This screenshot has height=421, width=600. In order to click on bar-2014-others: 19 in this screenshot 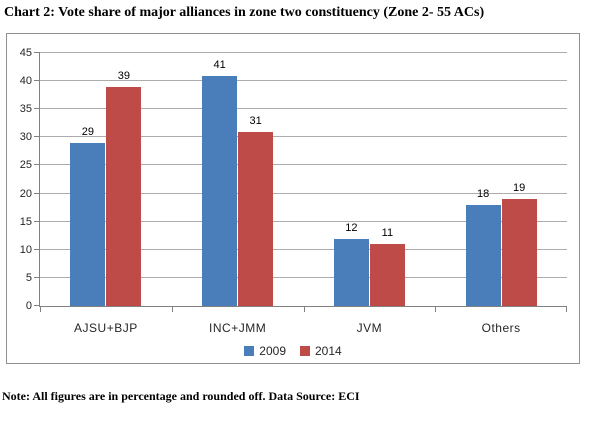, I will do `click(519, 244)`.